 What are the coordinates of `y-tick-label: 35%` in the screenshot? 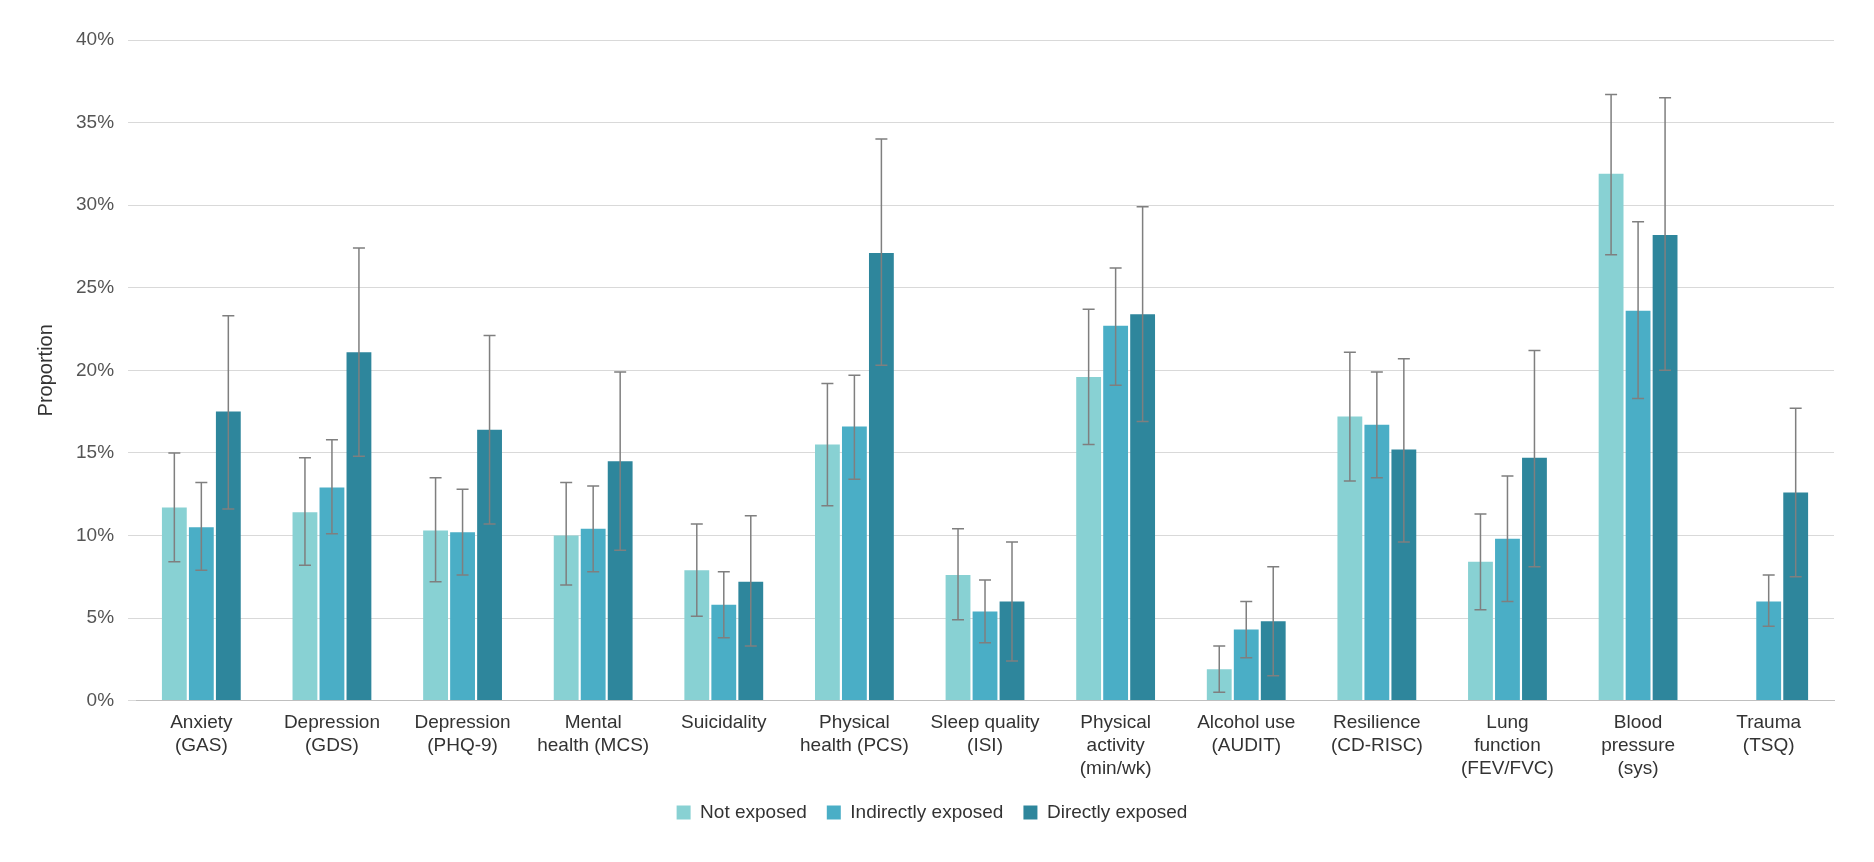 It's located at (95, 121).